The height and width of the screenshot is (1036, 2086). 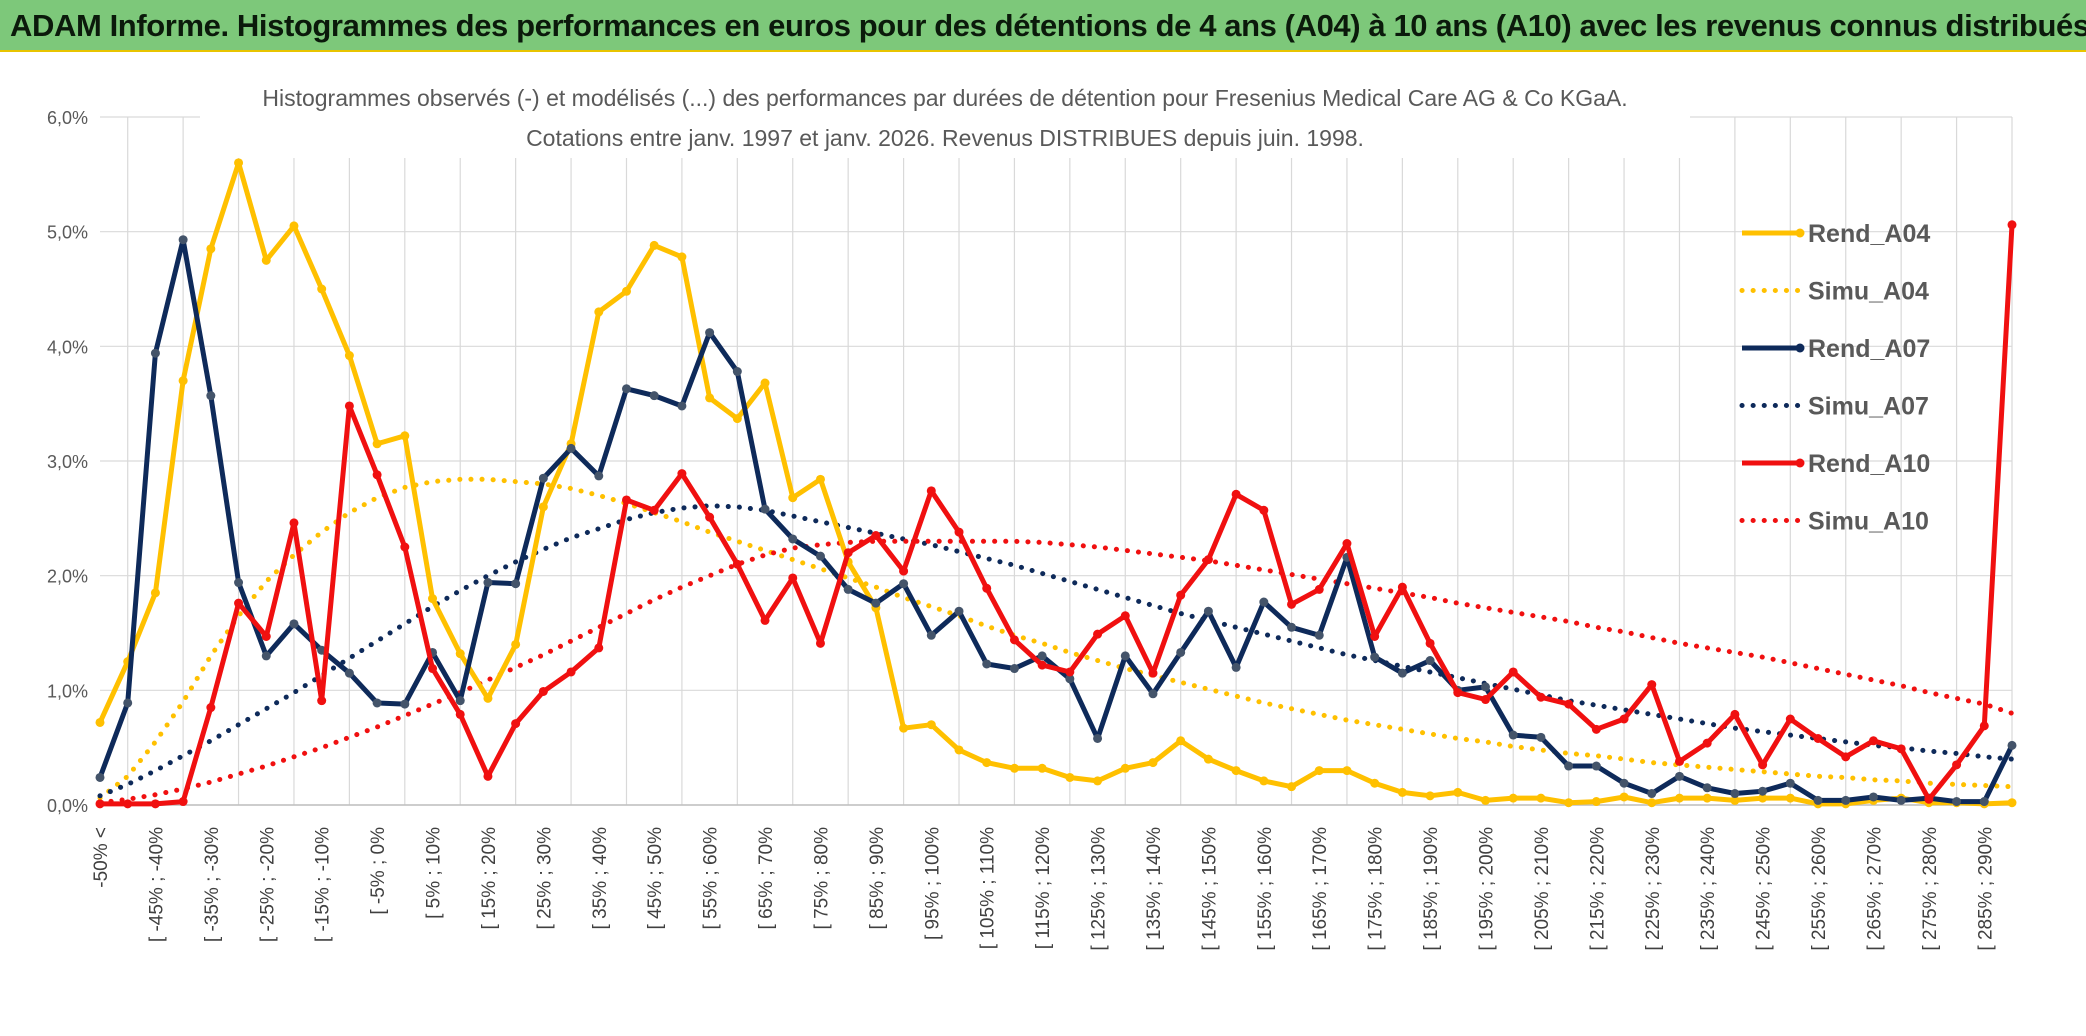 What do you see at coordinates (766, 878) in the screenshot?
I see `x-tick-label: [ 65% ; 70%` at bounding box center [766, 878].